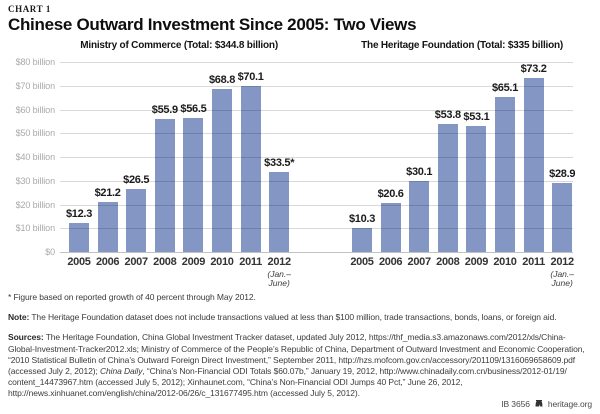  Describe the element at coordinates (569, 404) in the screenshot. I see `site-text: heritage.org` at that location.